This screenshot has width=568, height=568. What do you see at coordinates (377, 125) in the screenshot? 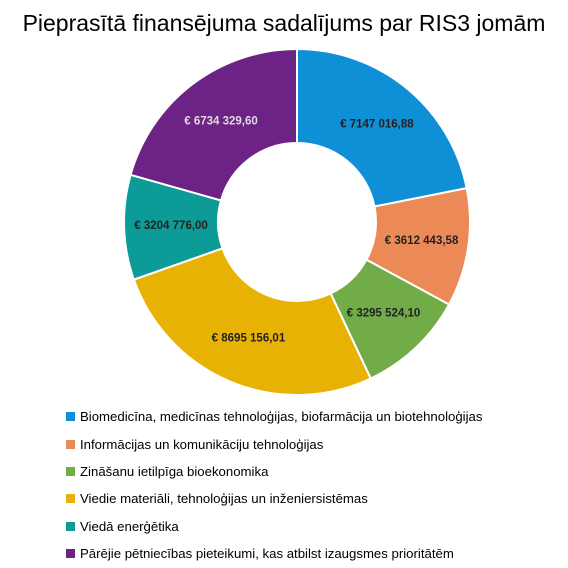
I see `data-label-1: € 7147 016,88` at bounding box center [377, 125].